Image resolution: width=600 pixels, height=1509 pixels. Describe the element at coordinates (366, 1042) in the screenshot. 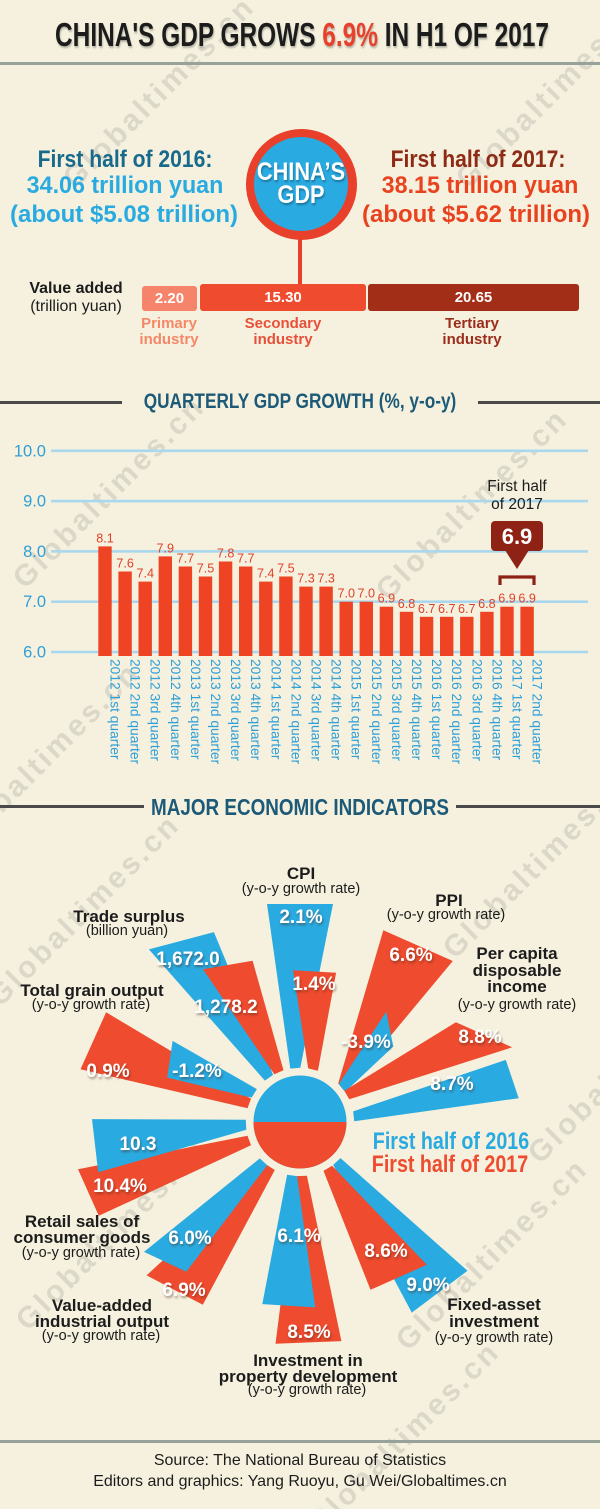

I see `svg-text: -3.9%` at that location.